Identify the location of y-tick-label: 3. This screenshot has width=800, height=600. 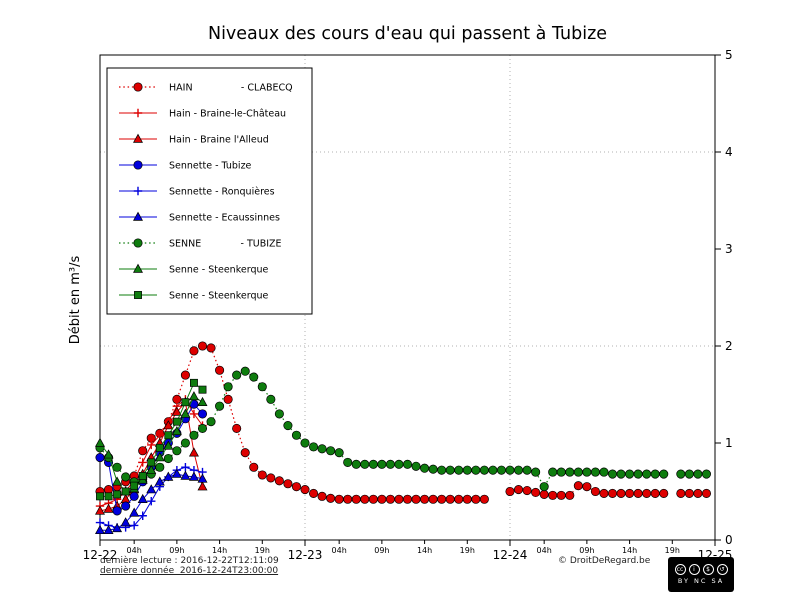
(729, 249).